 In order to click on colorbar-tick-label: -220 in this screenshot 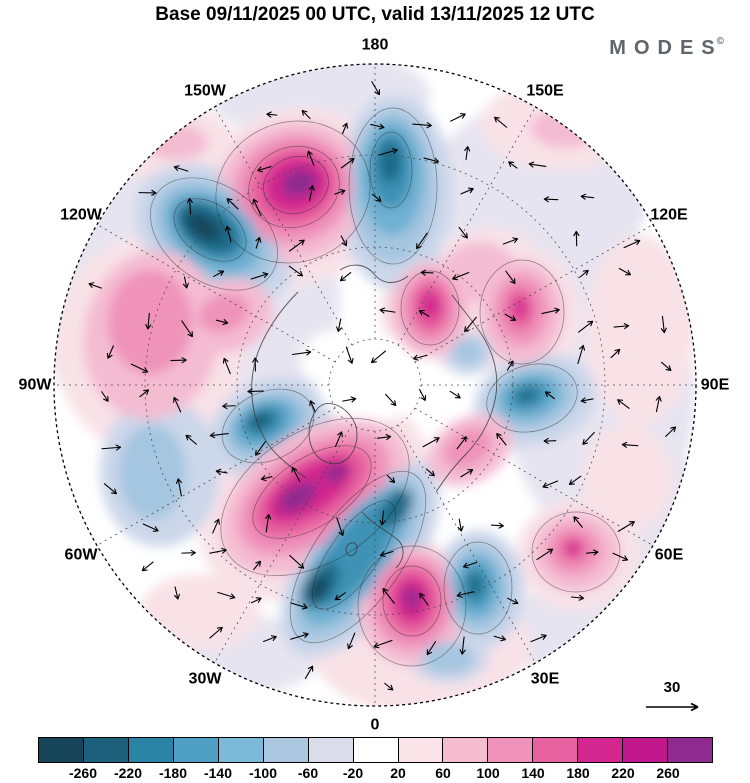, I will do `click(128, 773)`.